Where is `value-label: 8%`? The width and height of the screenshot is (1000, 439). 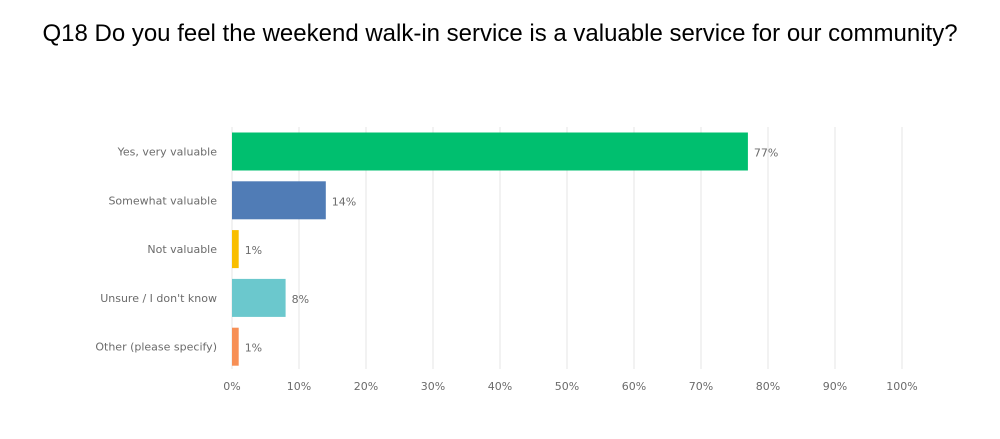 value-label: 8% is located at coordinates (300, 299).